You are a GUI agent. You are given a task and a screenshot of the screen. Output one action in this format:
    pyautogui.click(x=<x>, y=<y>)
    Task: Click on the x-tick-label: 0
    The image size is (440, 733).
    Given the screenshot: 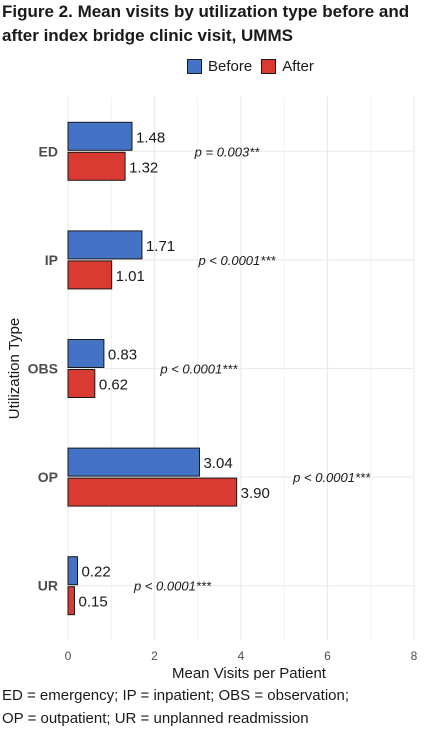 What is the action you would take?
    pyautogui.click(x=68, y=656)
    